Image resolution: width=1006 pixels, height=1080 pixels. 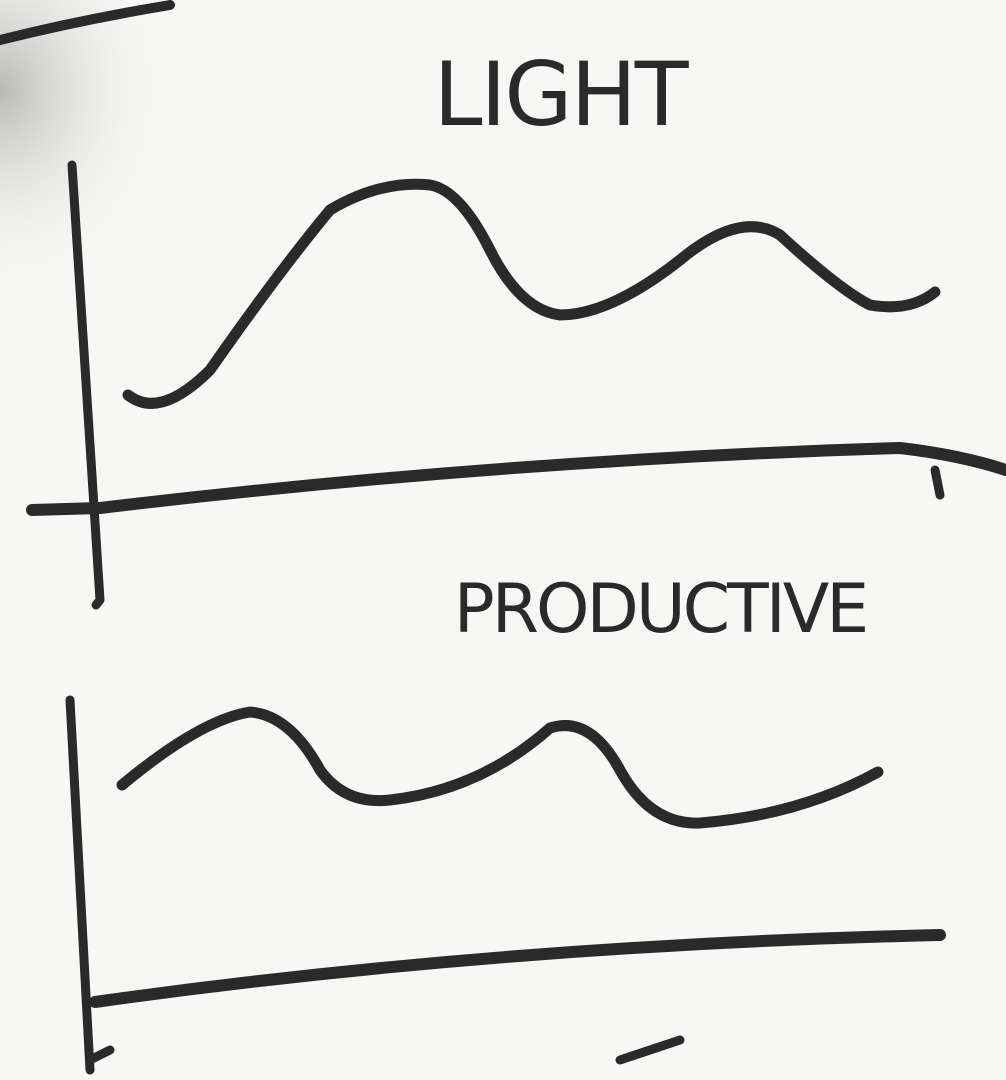 What do you see at coordinates (660, 609) in the screenshot?
I see `sketch-title: PRODUCTIVE` at bounding box center [660, 609].